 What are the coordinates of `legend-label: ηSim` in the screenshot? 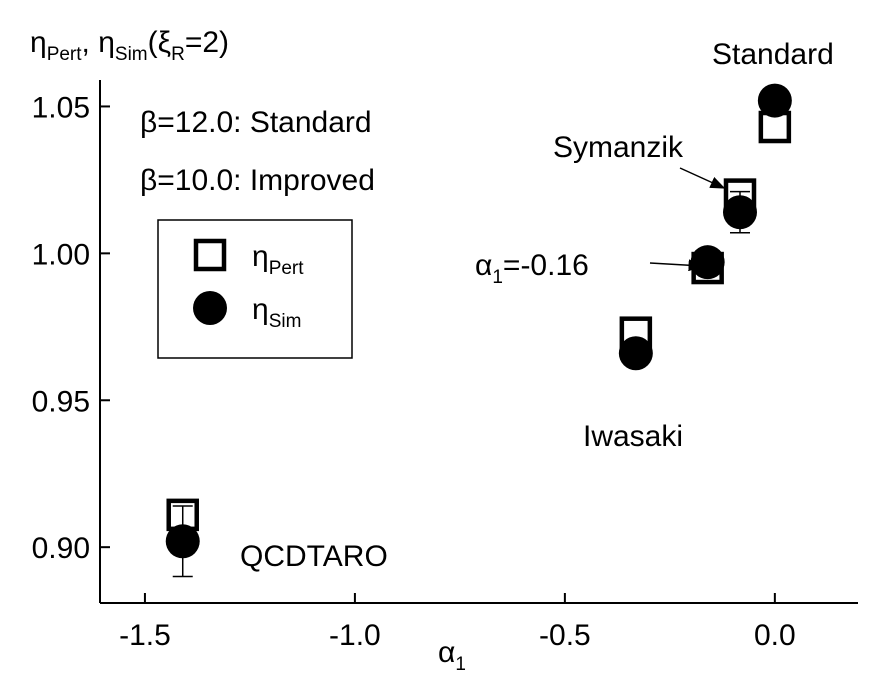 It's located at (276, 312).